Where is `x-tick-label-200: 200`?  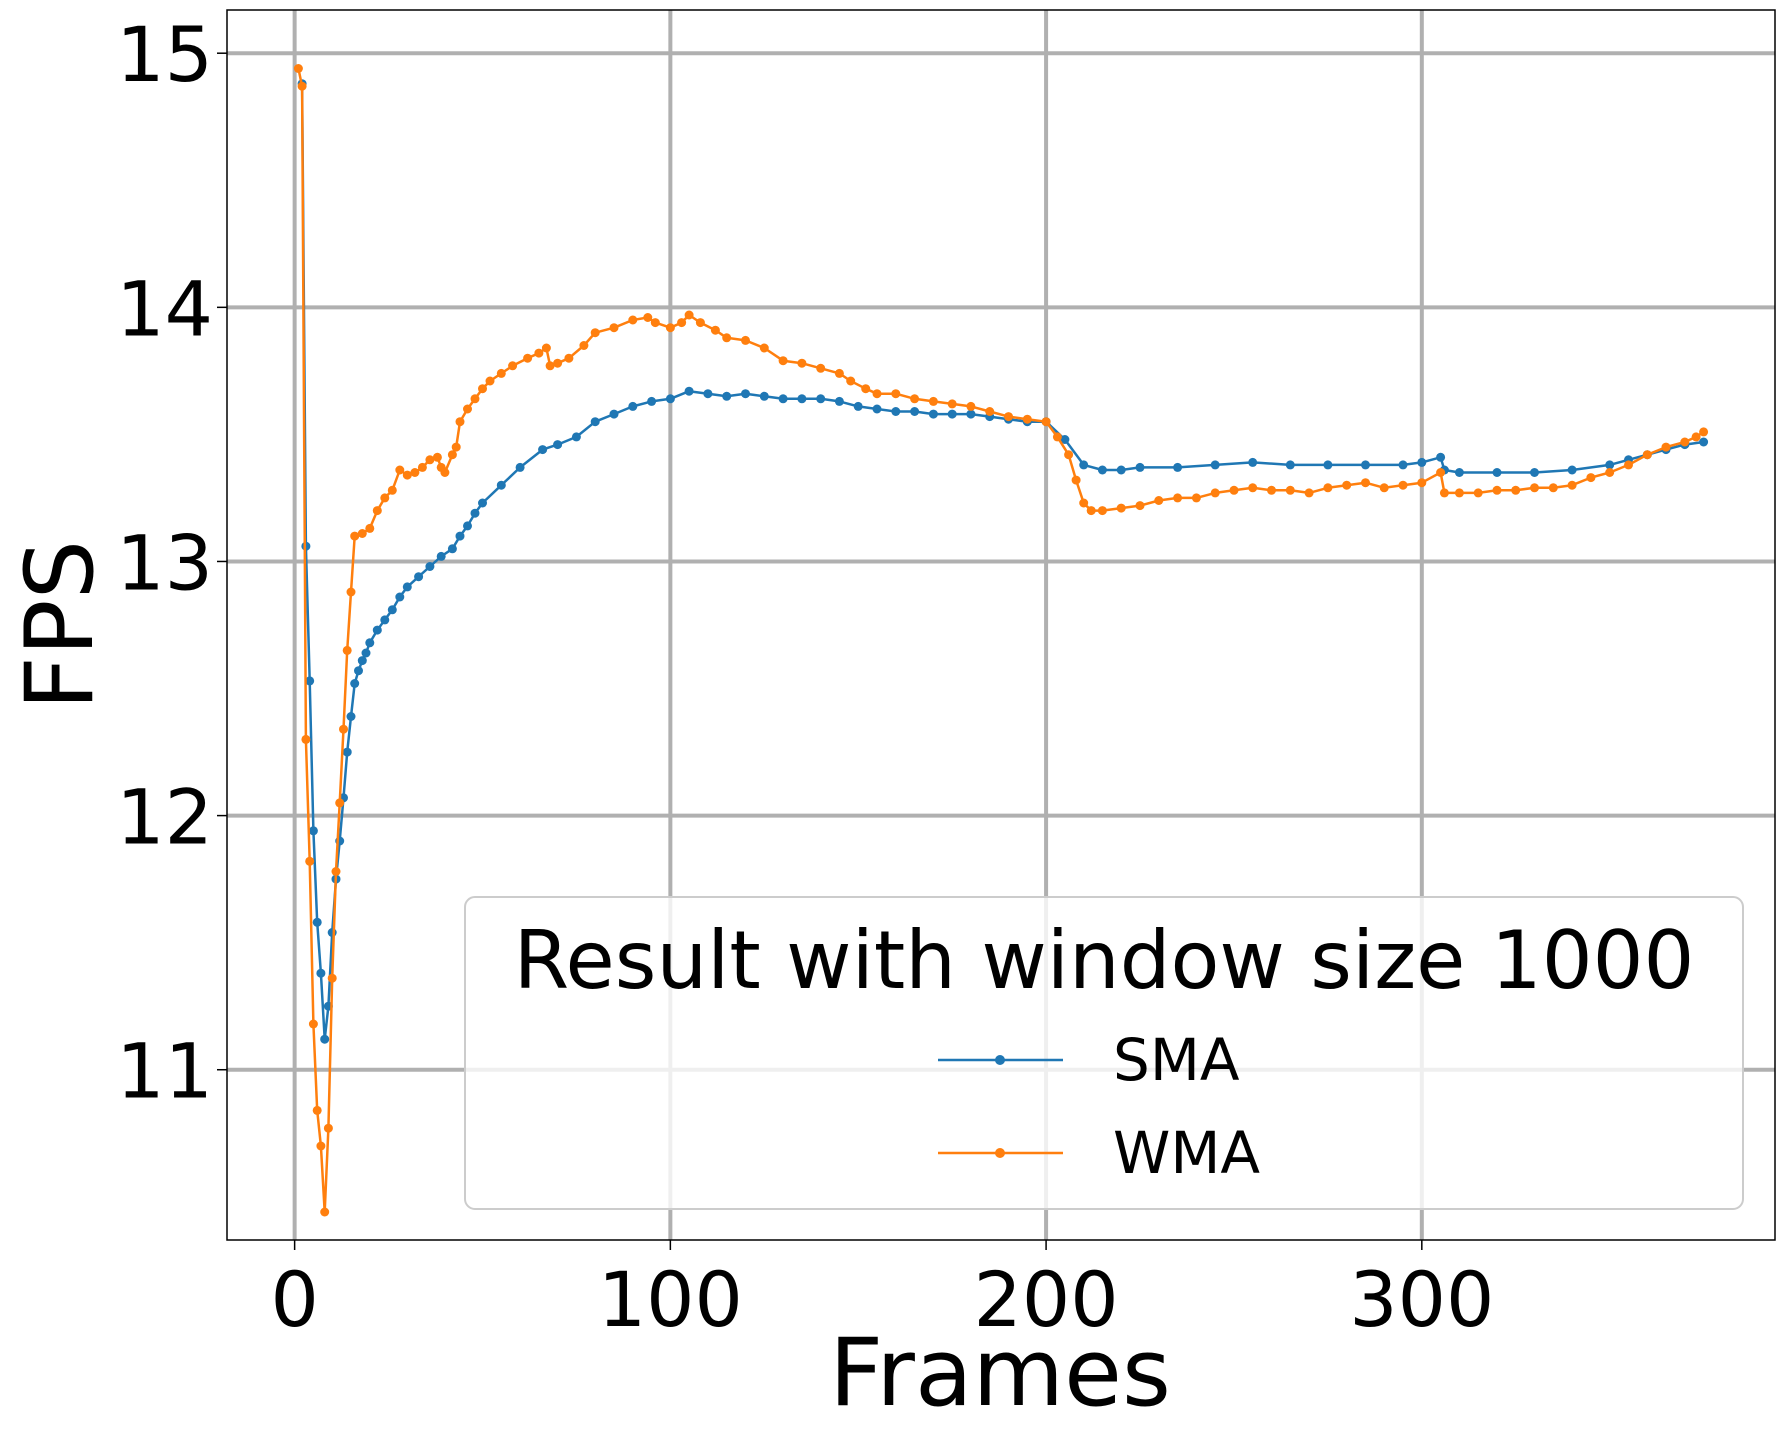
x-tick-label-200: 200 is located at coordinates (1046, 1299).